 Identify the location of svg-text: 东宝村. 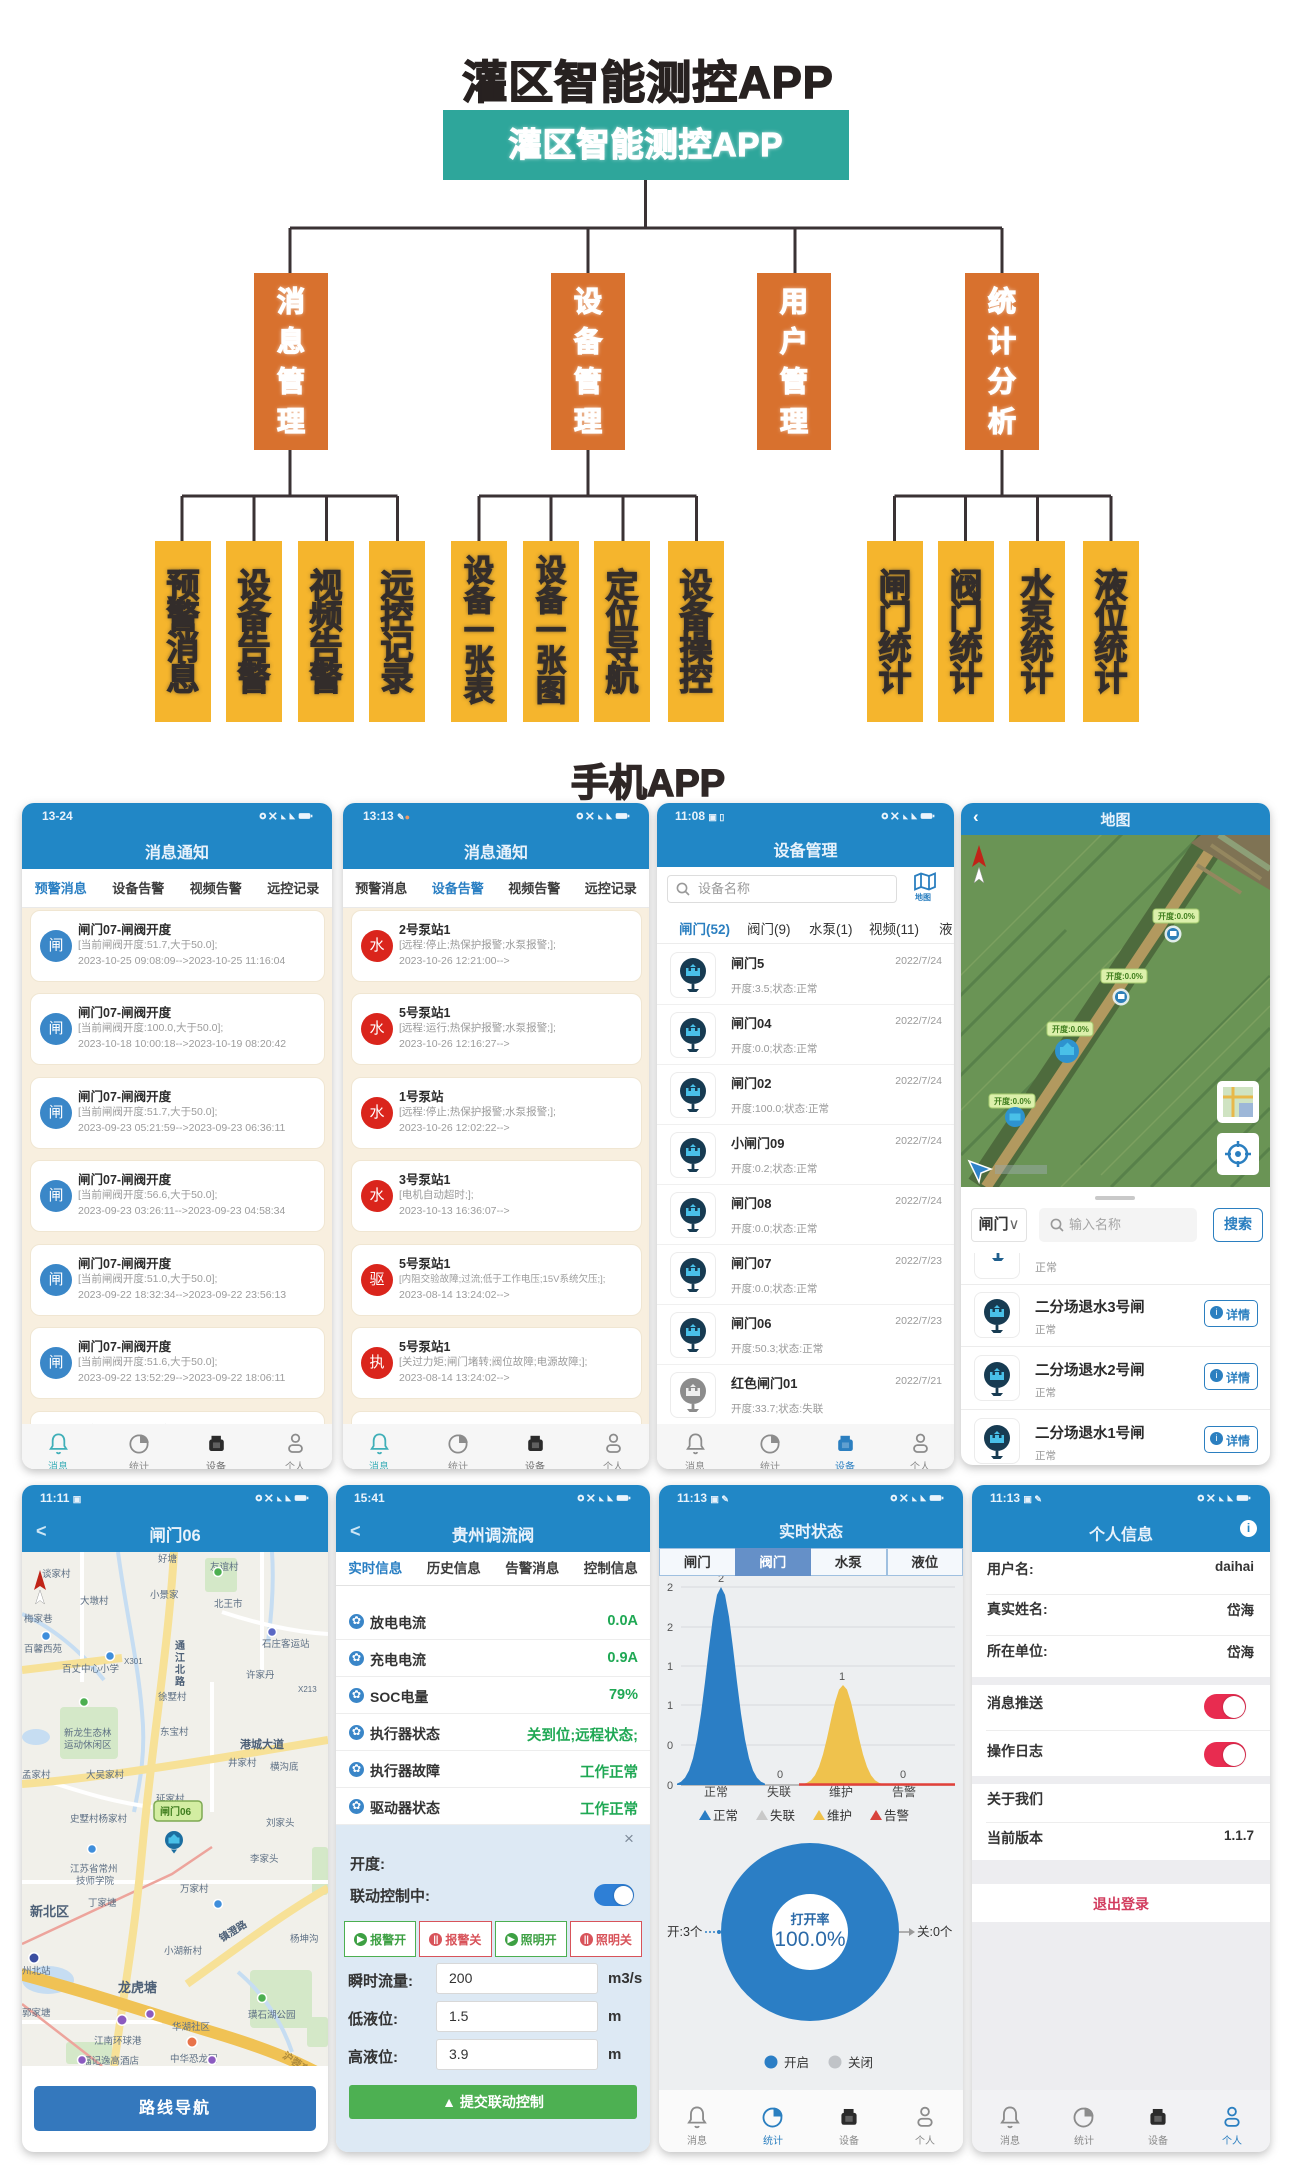
(174, 1732).